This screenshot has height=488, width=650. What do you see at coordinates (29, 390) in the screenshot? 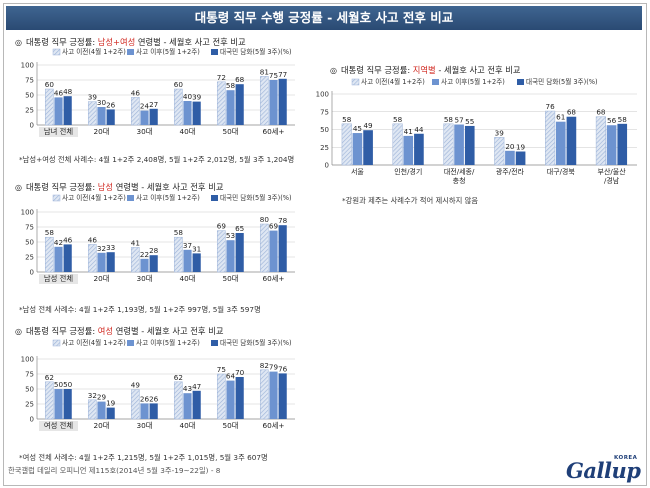
I see `y-tick-label: 50` at bounding box center [29, 390].